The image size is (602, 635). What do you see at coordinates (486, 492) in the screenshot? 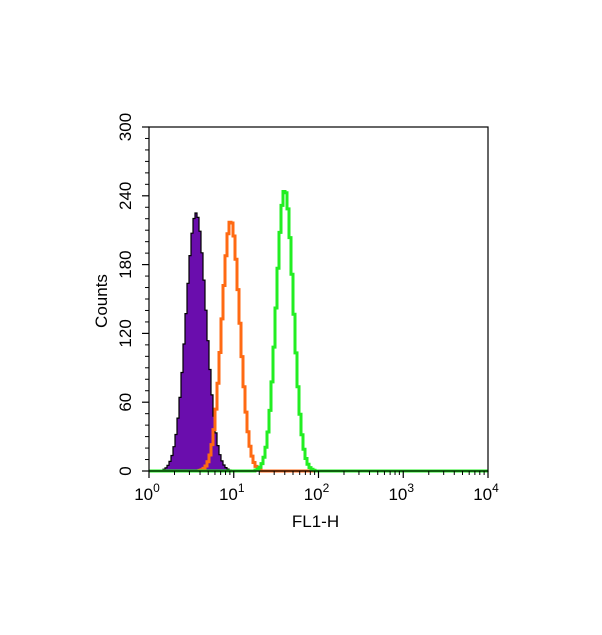
I see `x-tick-label: 10⁴` at bounding box center [486, 492].